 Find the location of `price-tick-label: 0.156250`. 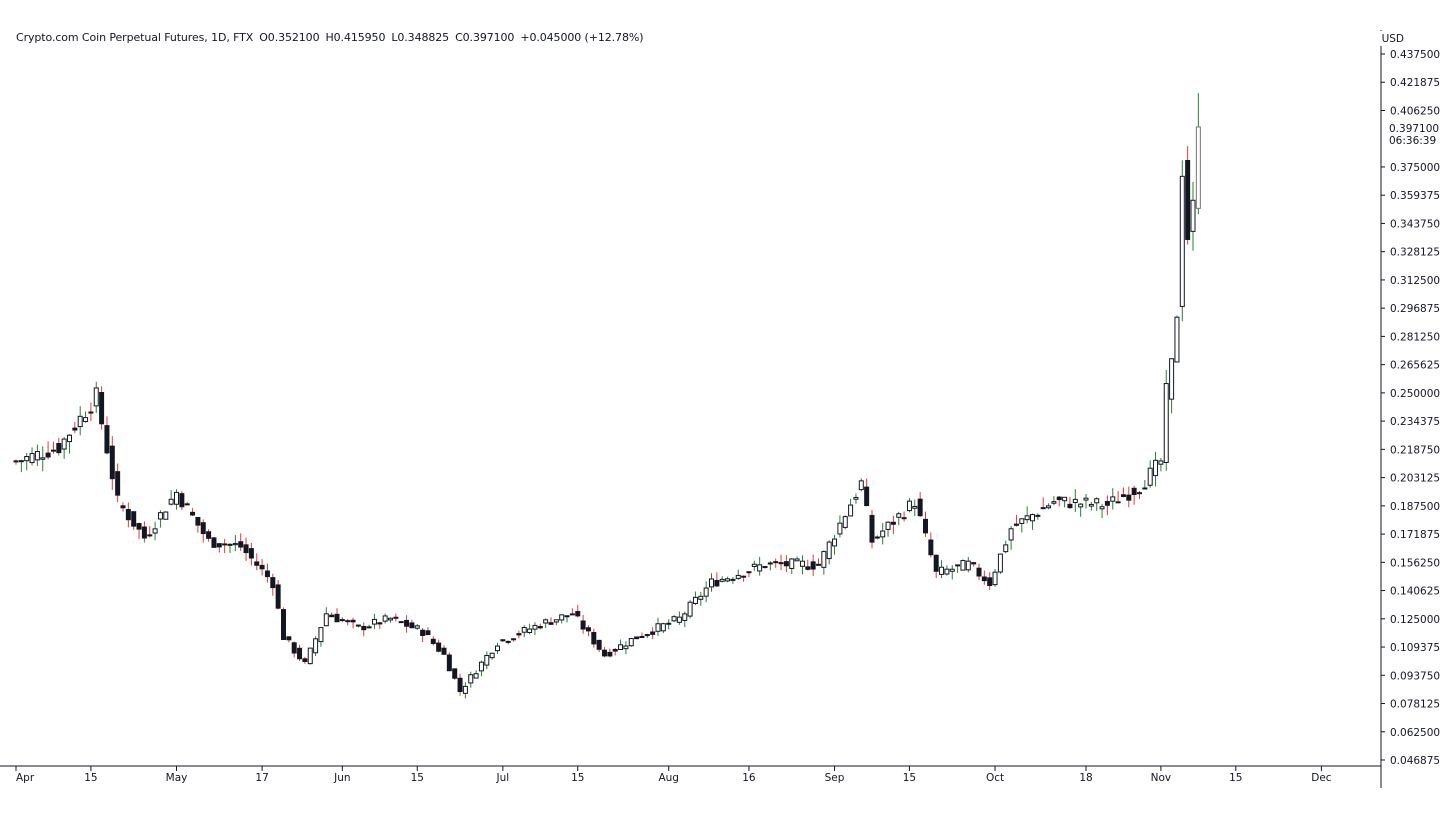

price-tick-label: 0.156250 is located at coordinates (1415, 563).